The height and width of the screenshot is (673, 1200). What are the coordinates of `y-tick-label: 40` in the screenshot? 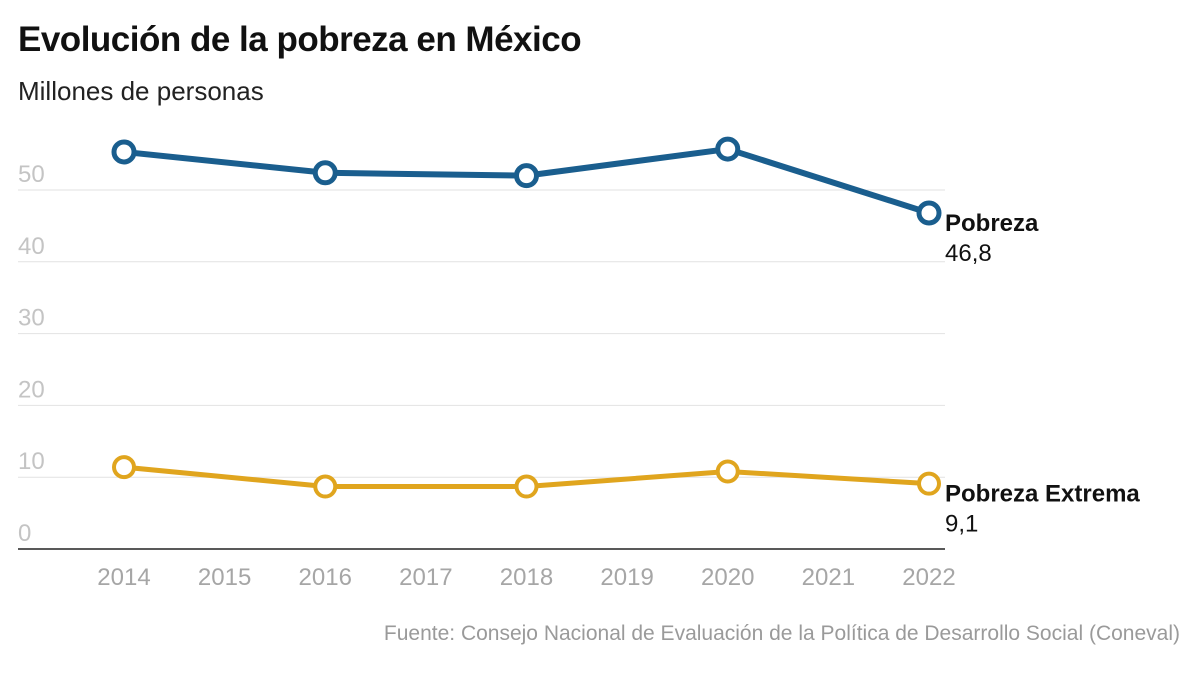 It's located at (31, 246).